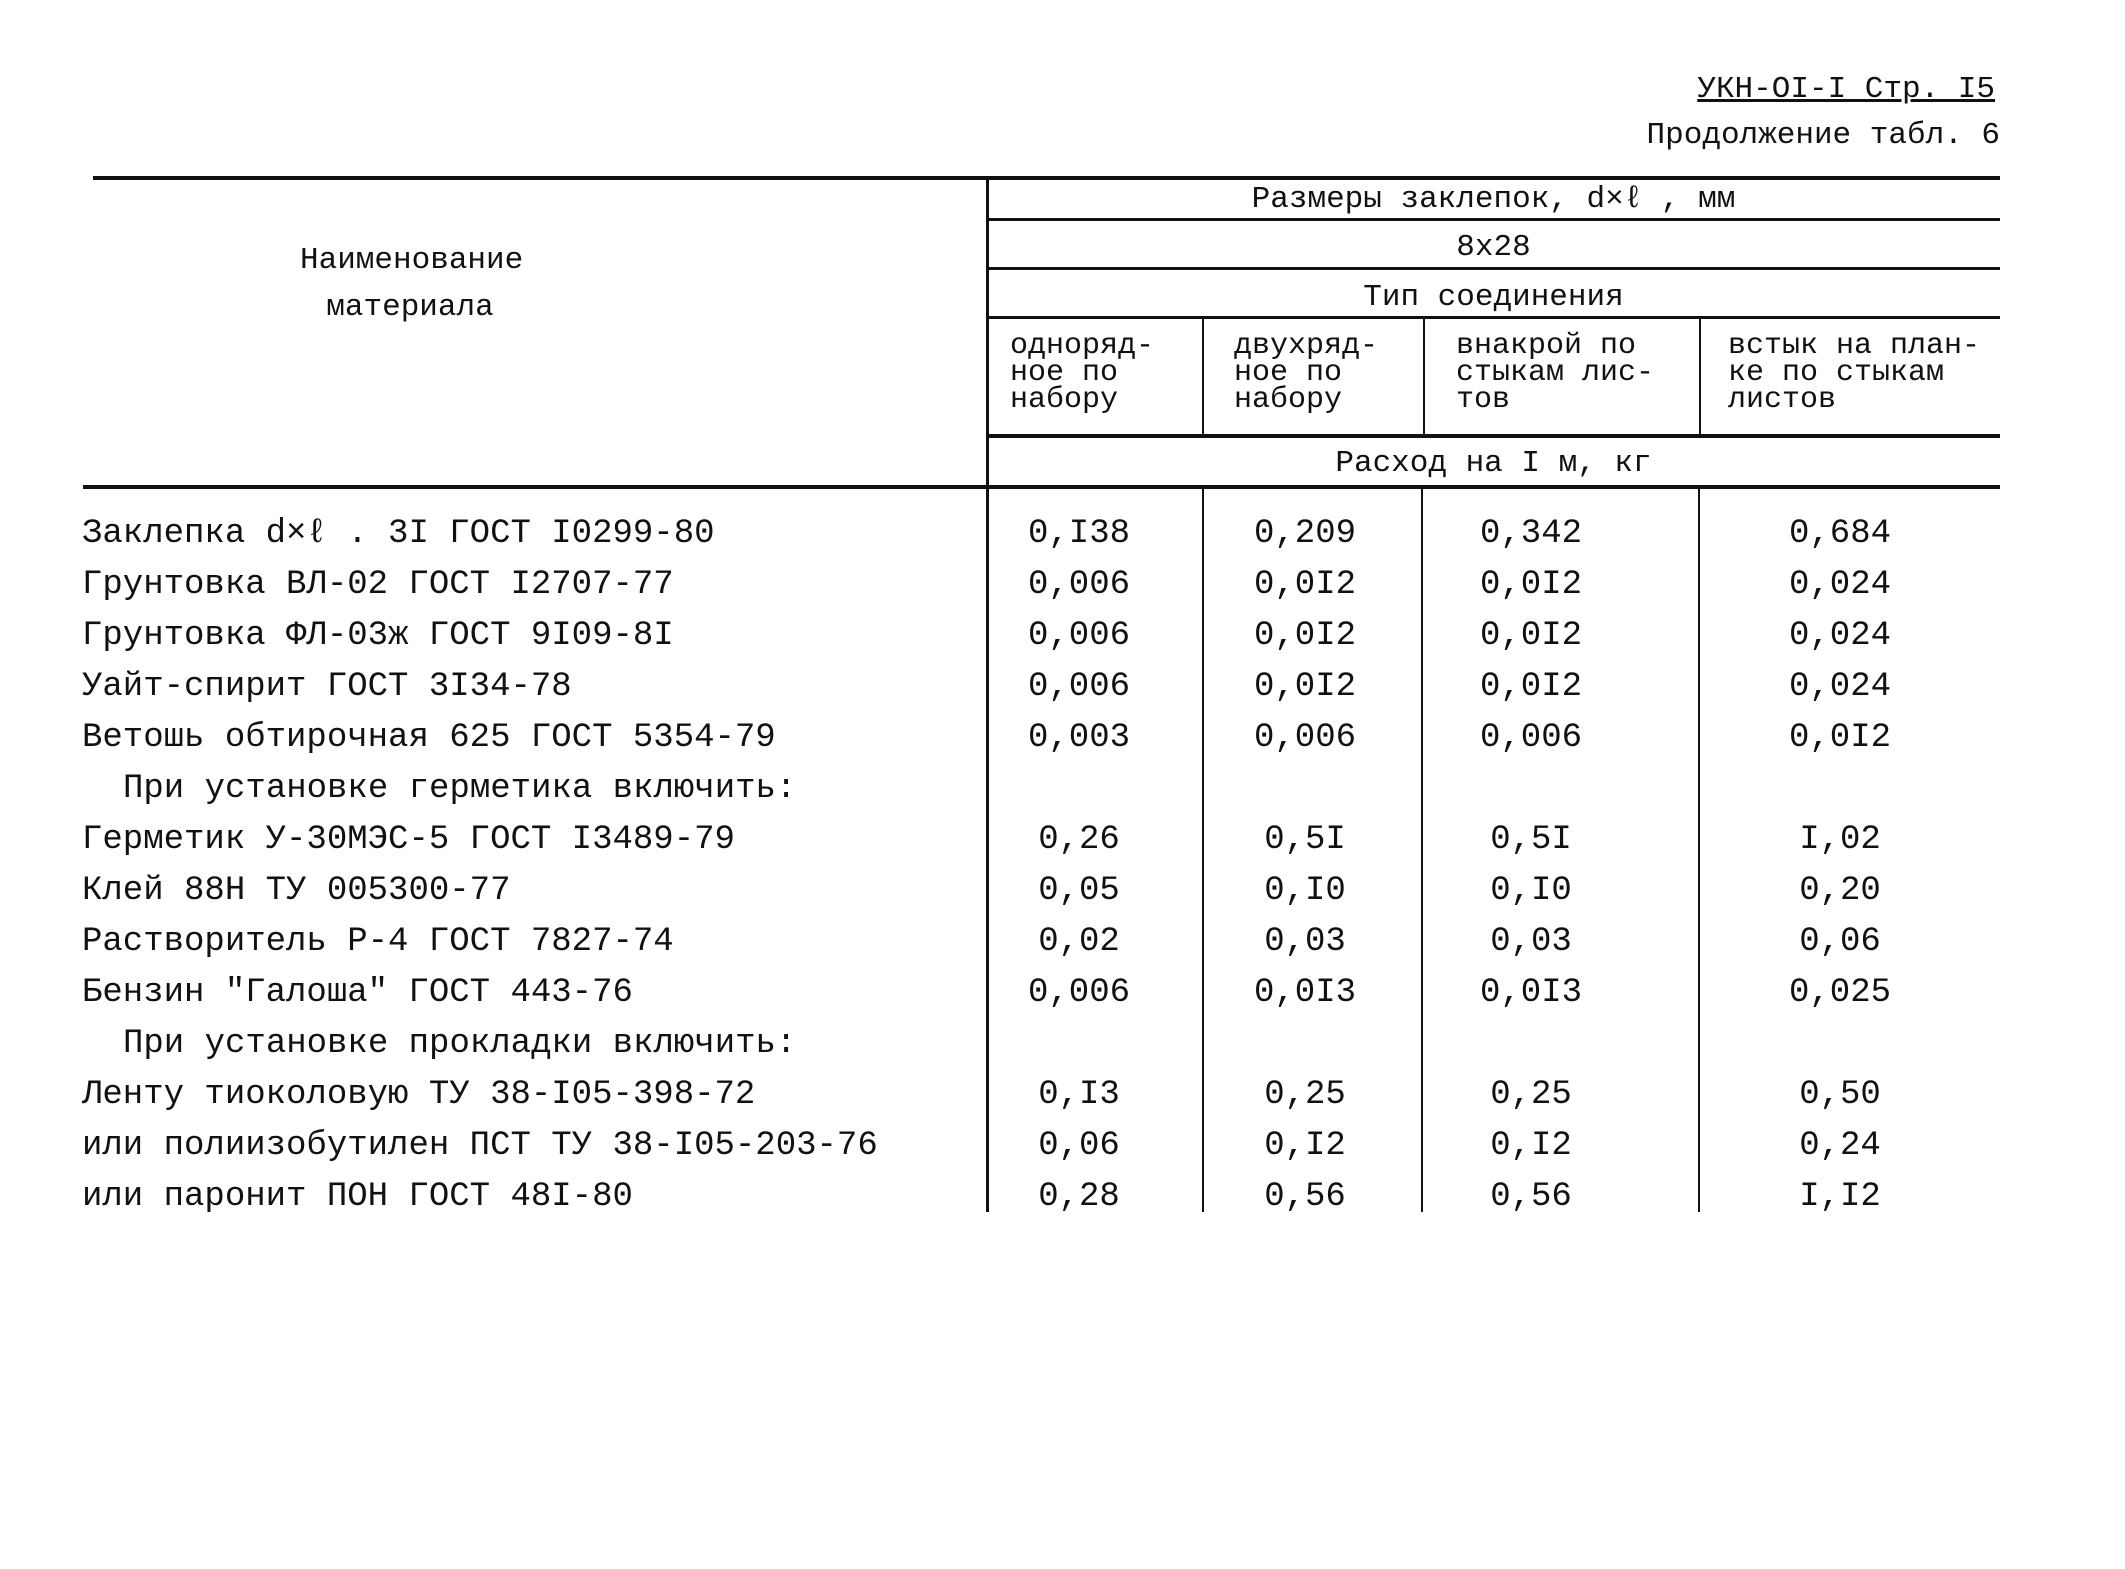 The height and width of the screenshot is (1569, 2125). What do you see at coordinates (1079, 534) in the screenshot?
I see `cell-value: 0,I38` at bounding box center [1079, 534].